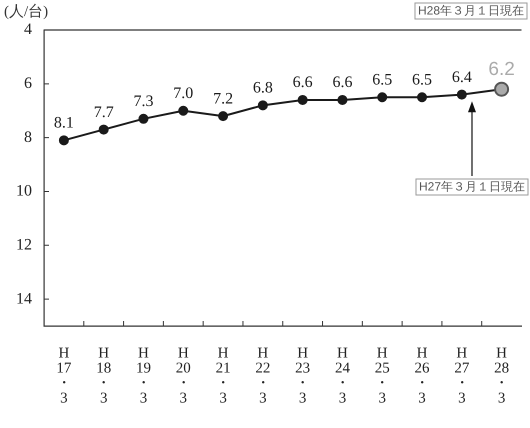  Describe the element at coordinates (471, 186) in the screenshot. I see `annotation: H27年３月１日現在` at that location.